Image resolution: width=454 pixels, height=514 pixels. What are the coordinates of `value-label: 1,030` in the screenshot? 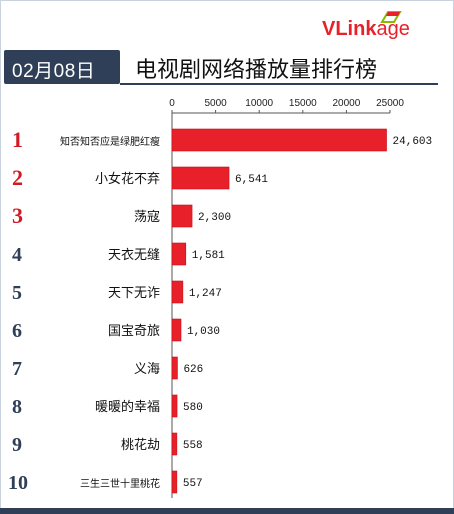 It's located at (203, 332).